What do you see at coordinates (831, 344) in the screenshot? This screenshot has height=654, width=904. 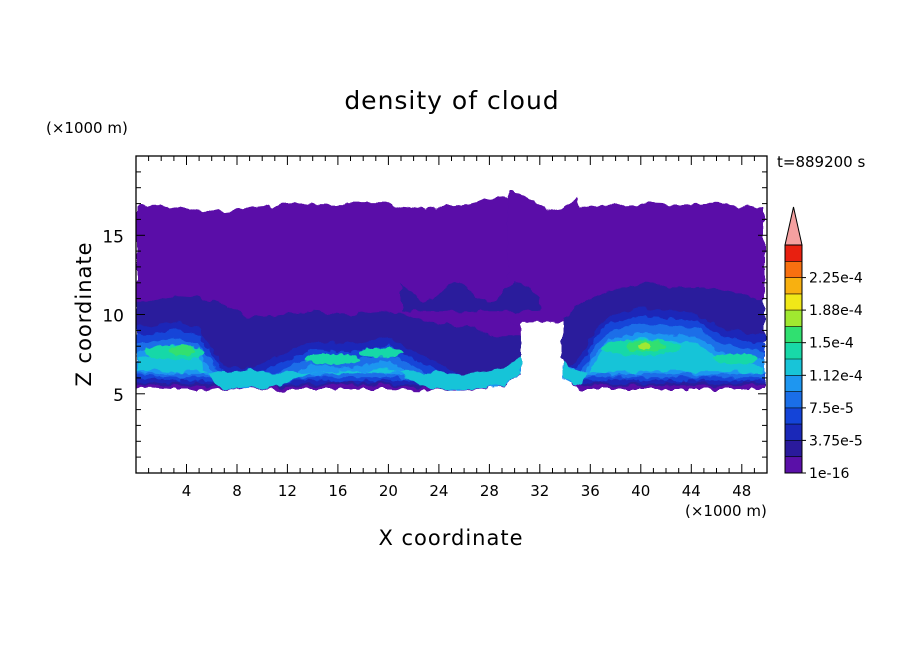 I see `colorbar-label: 1.5e-4` at bounding box center [831, 344].